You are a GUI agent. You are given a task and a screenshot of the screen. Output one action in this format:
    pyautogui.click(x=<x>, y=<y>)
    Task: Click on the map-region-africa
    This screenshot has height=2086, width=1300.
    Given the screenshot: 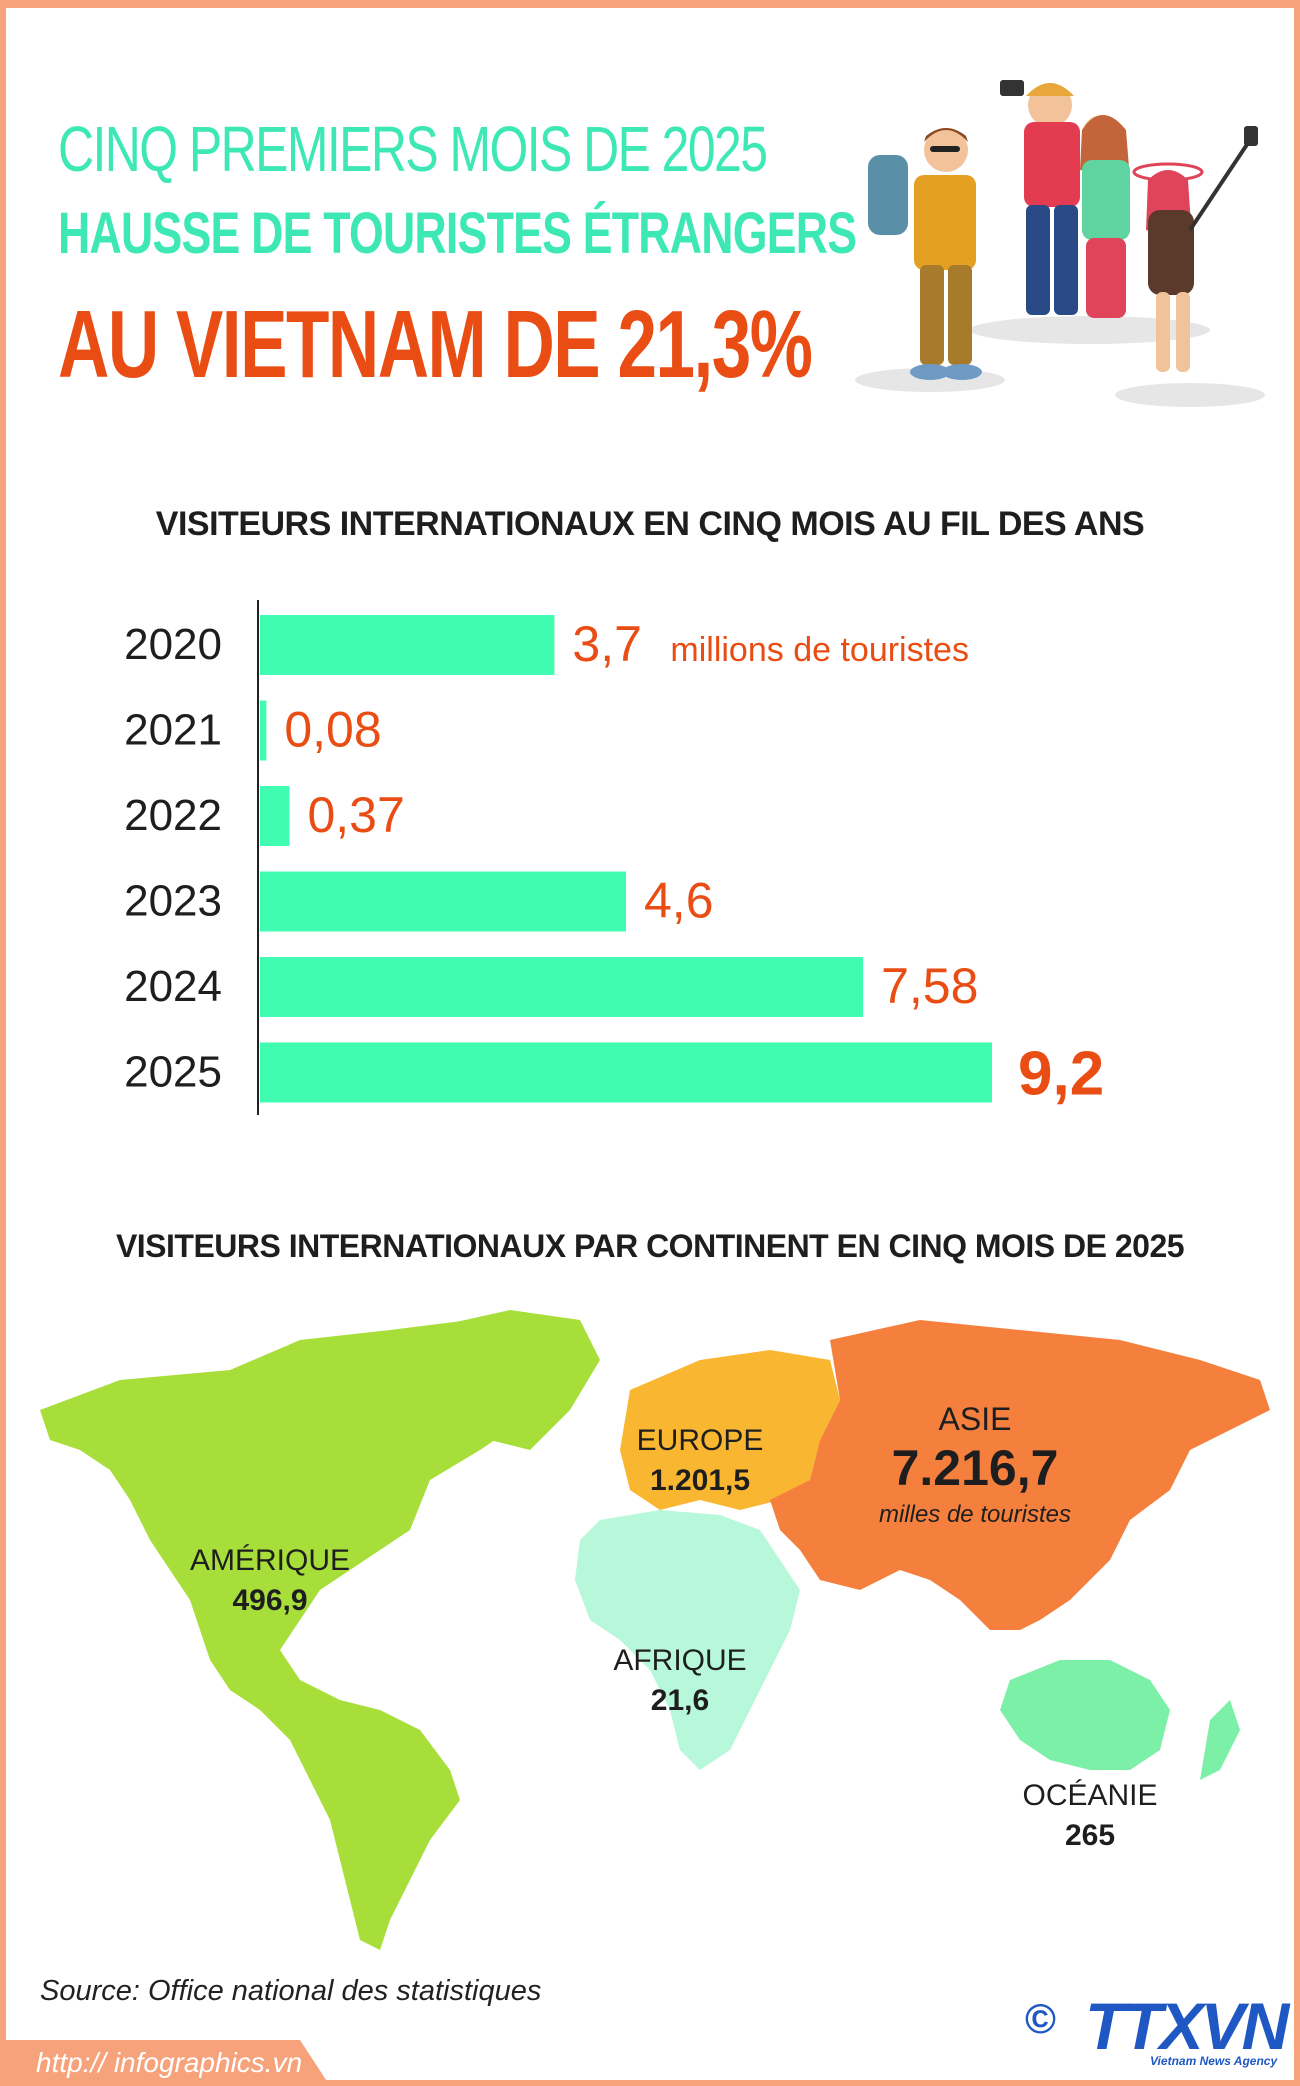 What is the action you would take?
    pyautogui.click(x=687, y=1640)
    